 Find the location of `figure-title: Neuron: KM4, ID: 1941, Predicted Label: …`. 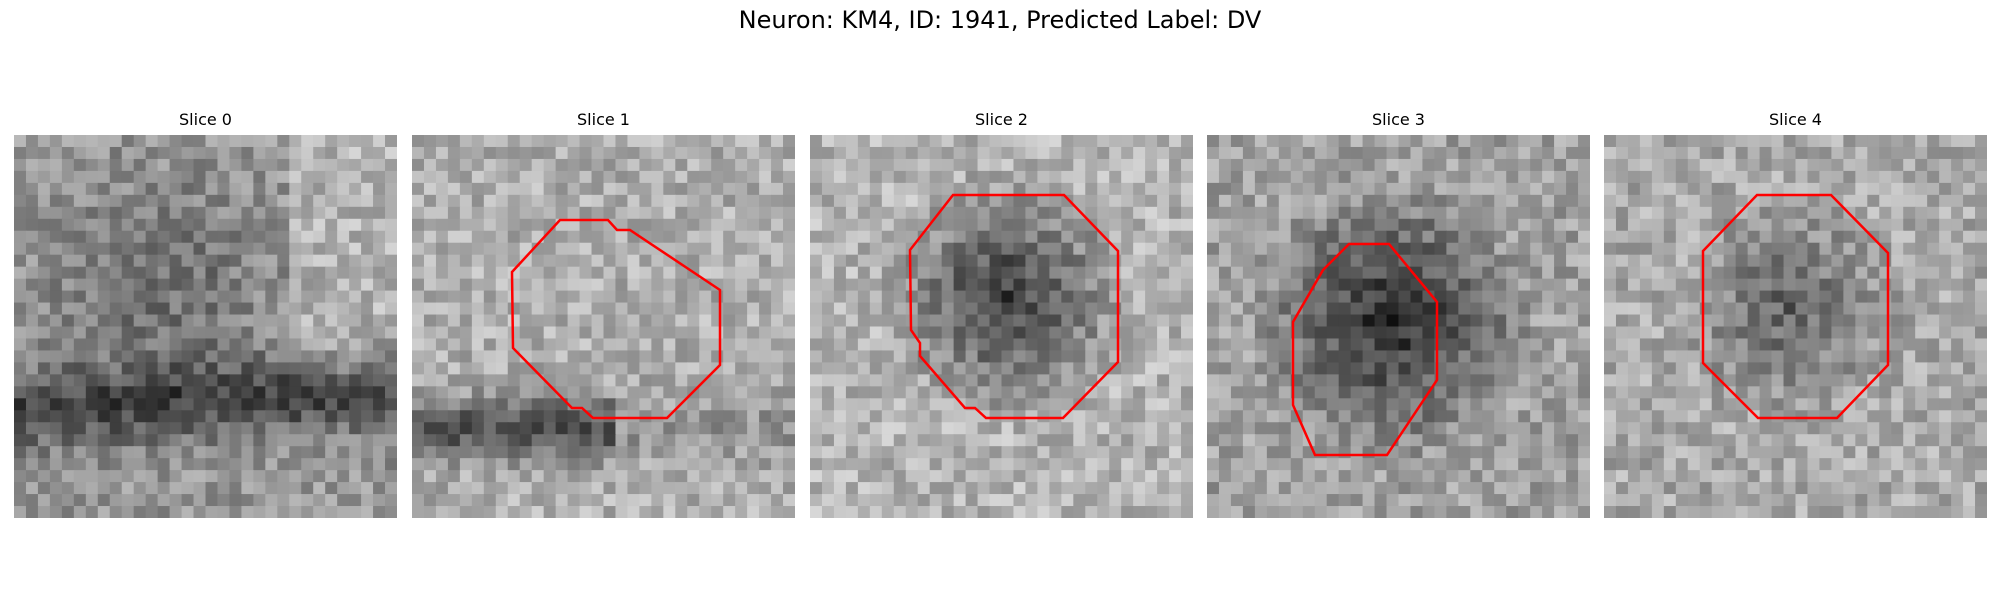

figure-title: Neuron: KM4, ID: 1941, Predicted Label: … is located at coordinates (1000, 20).